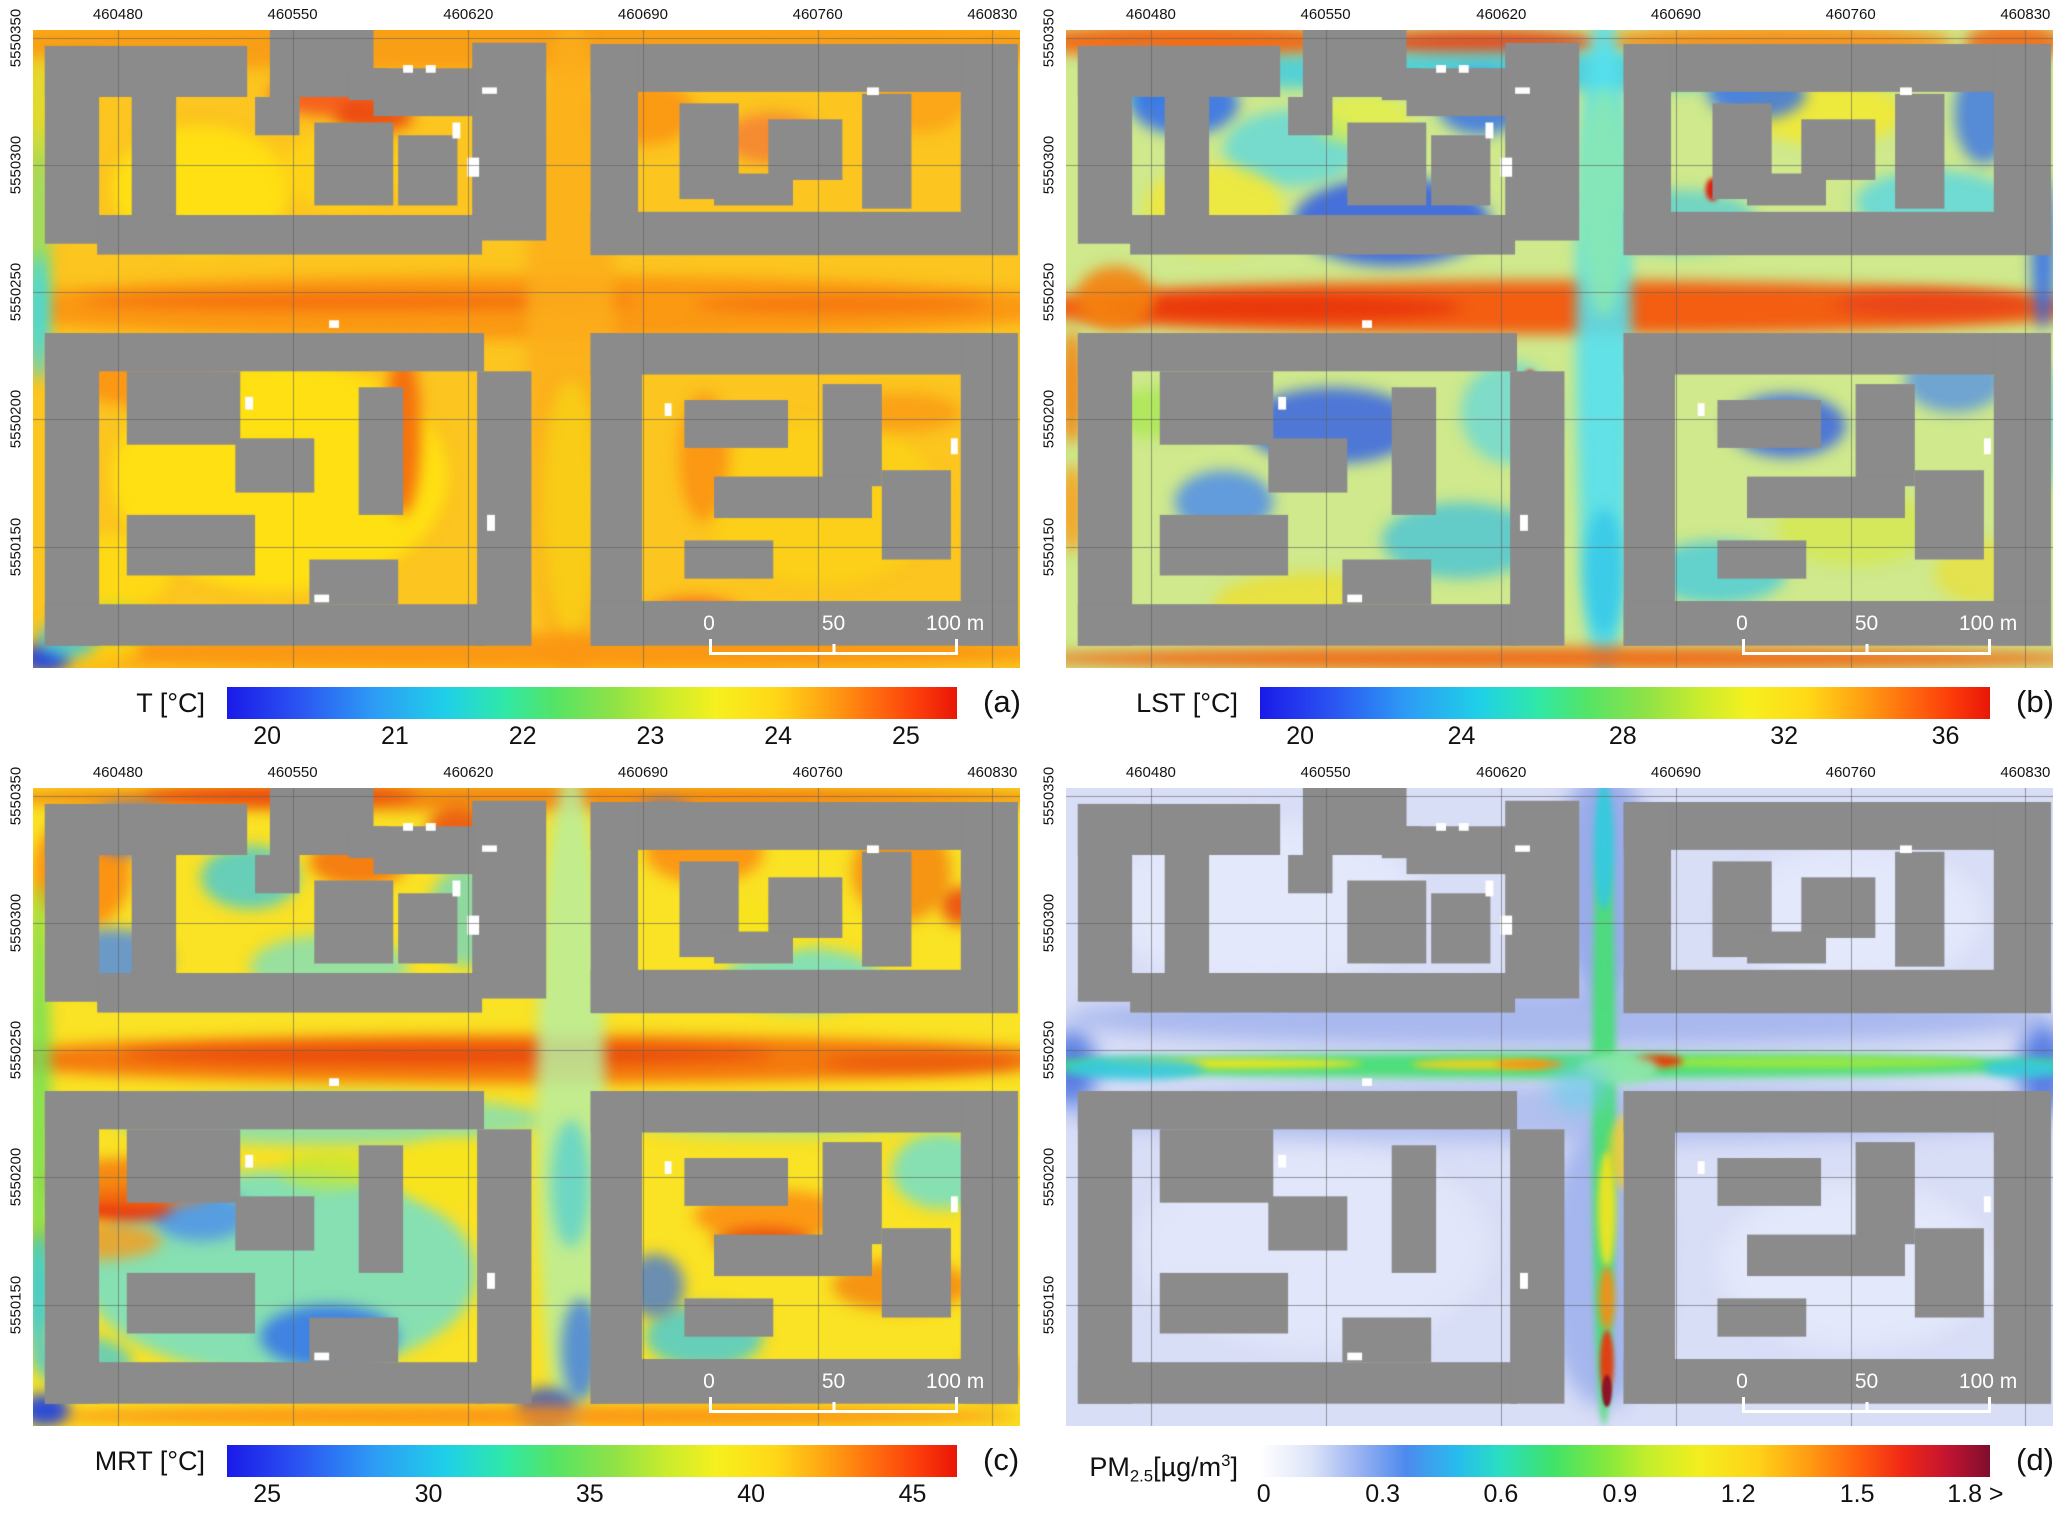 The width and height of the screenshot is (2067, 1516). Describe the element at coordinates (1141, 1476) in the screenshot. I see `pm-label-sub: 2.5` at that location.